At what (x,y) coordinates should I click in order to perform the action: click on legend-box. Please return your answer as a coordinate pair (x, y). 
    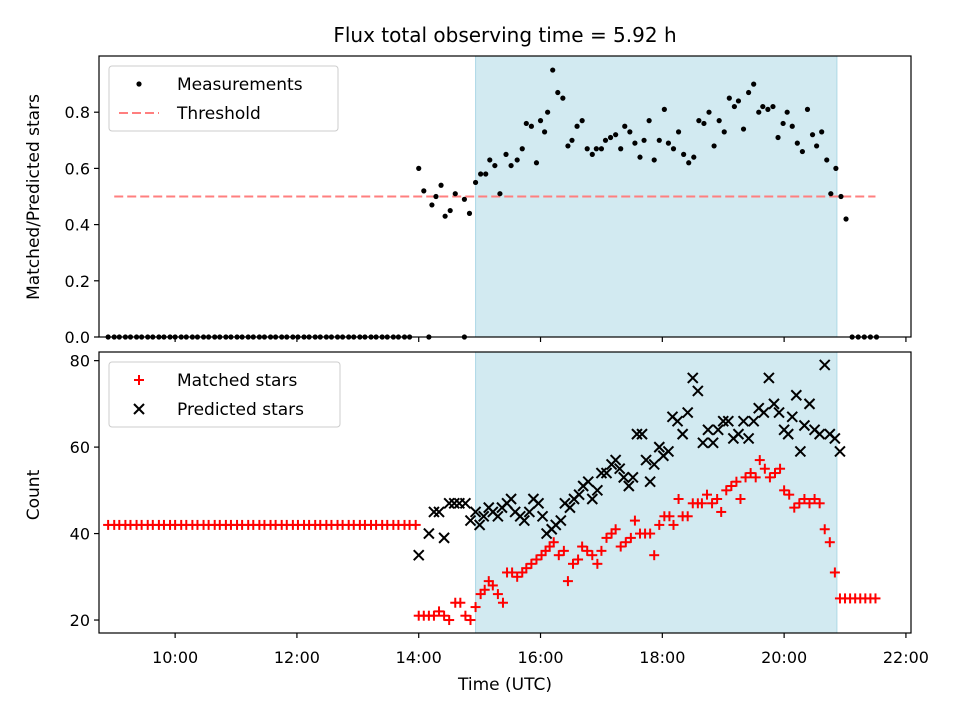
    Looking at the image, I should click on (223, 98).